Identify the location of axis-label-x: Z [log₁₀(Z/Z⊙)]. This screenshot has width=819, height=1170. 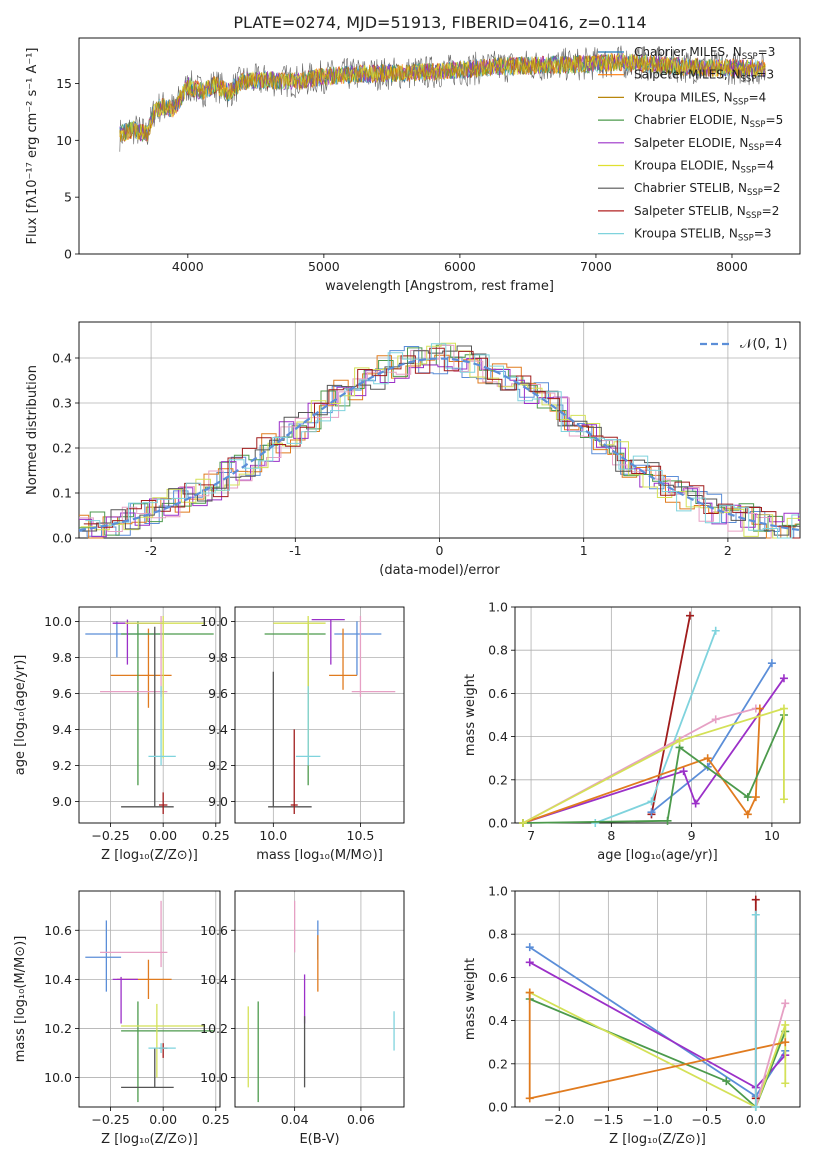
(149, 1139).